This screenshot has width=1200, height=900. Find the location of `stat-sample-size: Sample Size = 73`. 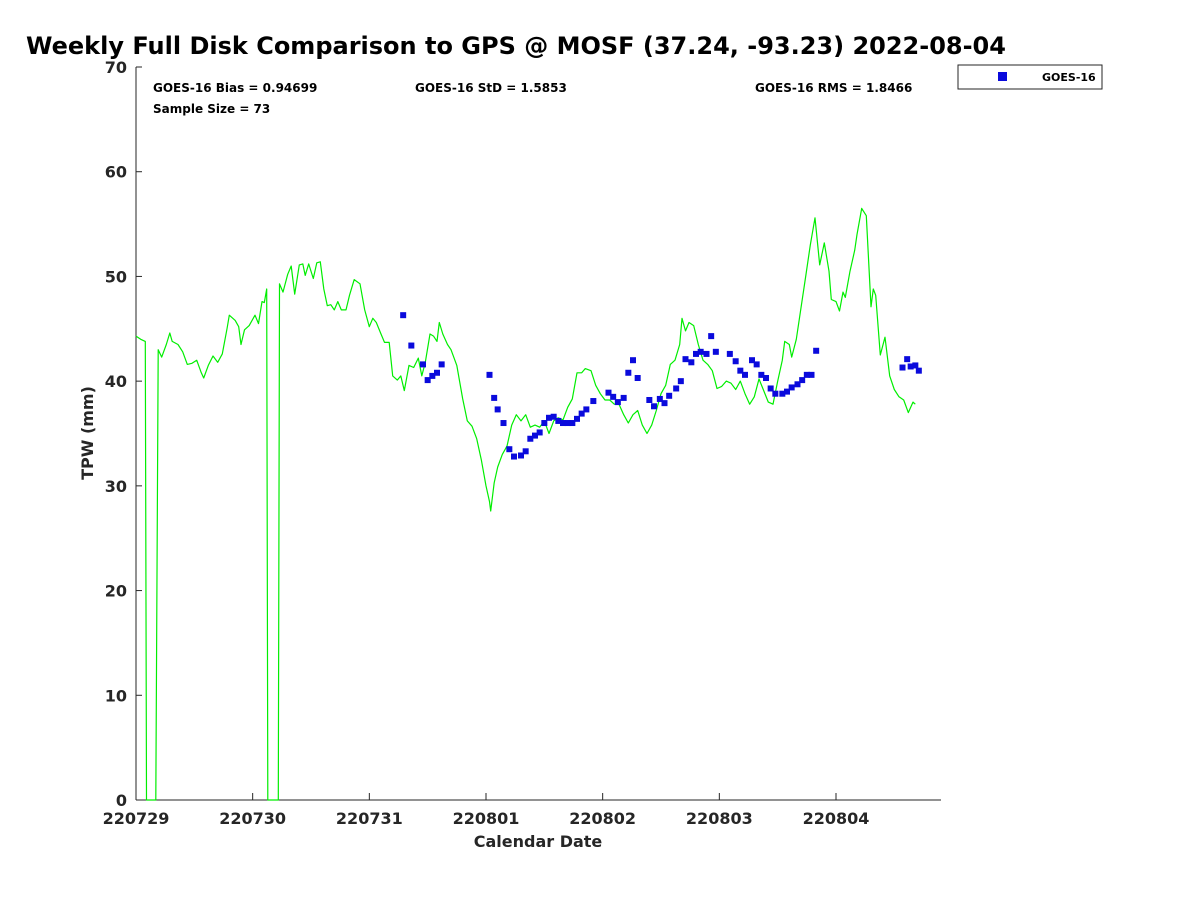

stat-sample-size: Sample Size = 73 is located at coordinates (211, 109).